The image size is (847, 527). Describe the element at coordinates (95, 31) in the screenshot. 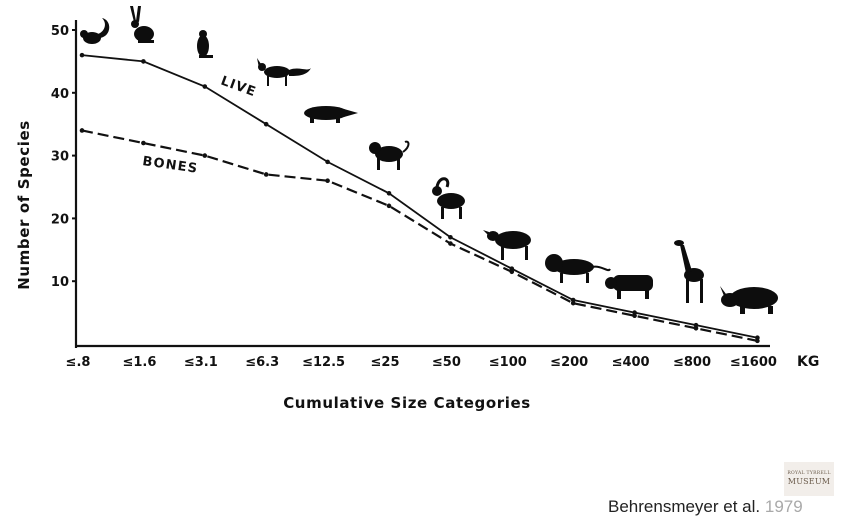

I see `squirrel-icon` at that location.